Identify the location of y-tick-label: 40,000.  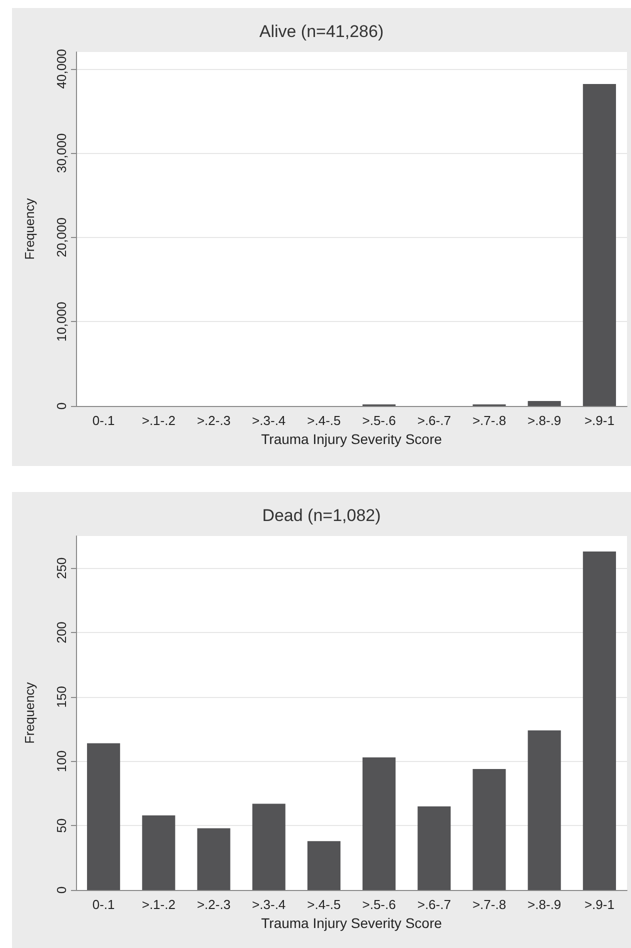
(61, 68).